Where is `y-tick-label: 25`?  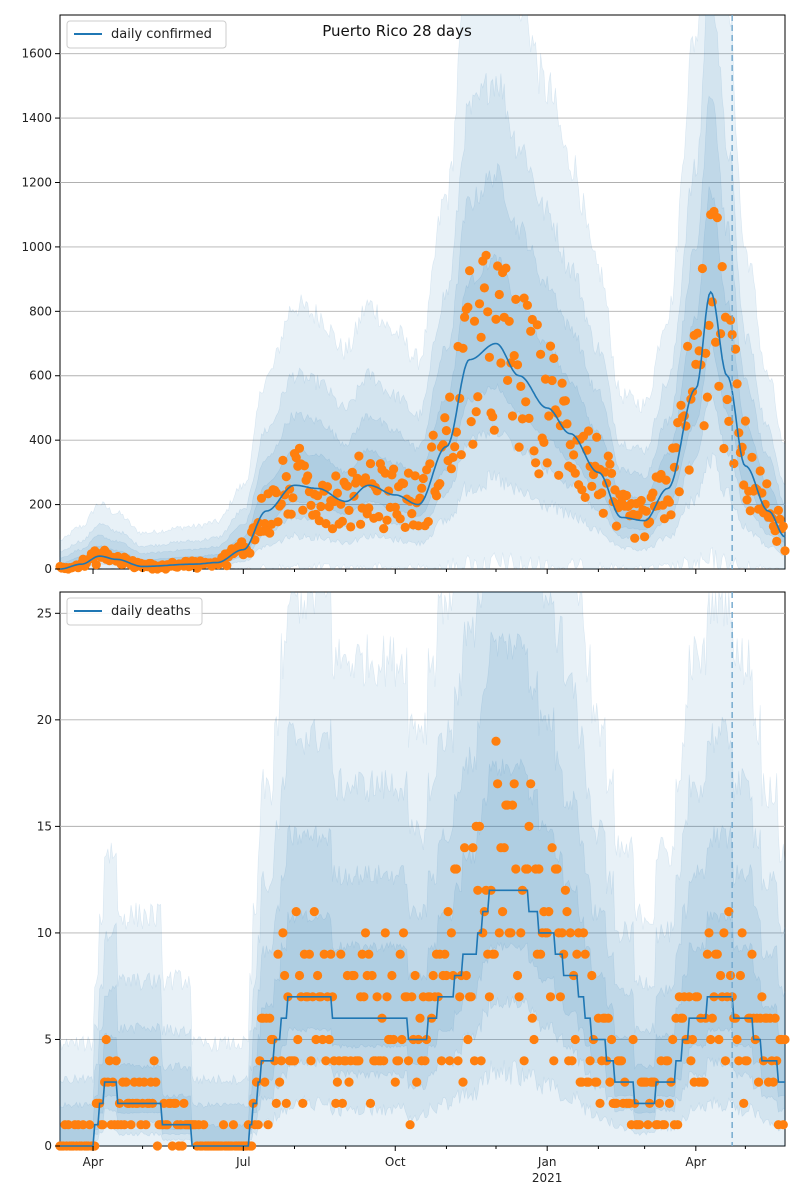 y-tick-label: 25 is located at coordinates (44, 613).